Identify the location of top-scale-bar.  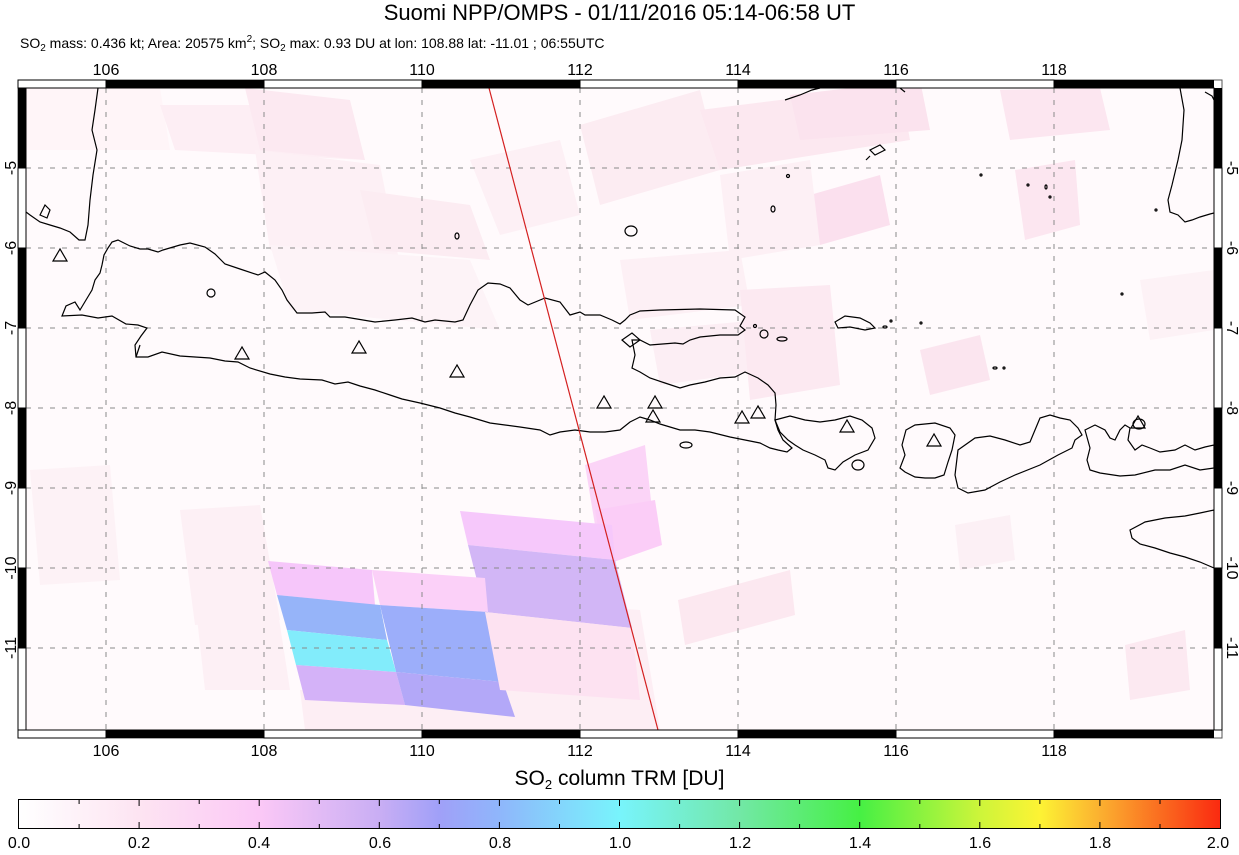
(615, 84).